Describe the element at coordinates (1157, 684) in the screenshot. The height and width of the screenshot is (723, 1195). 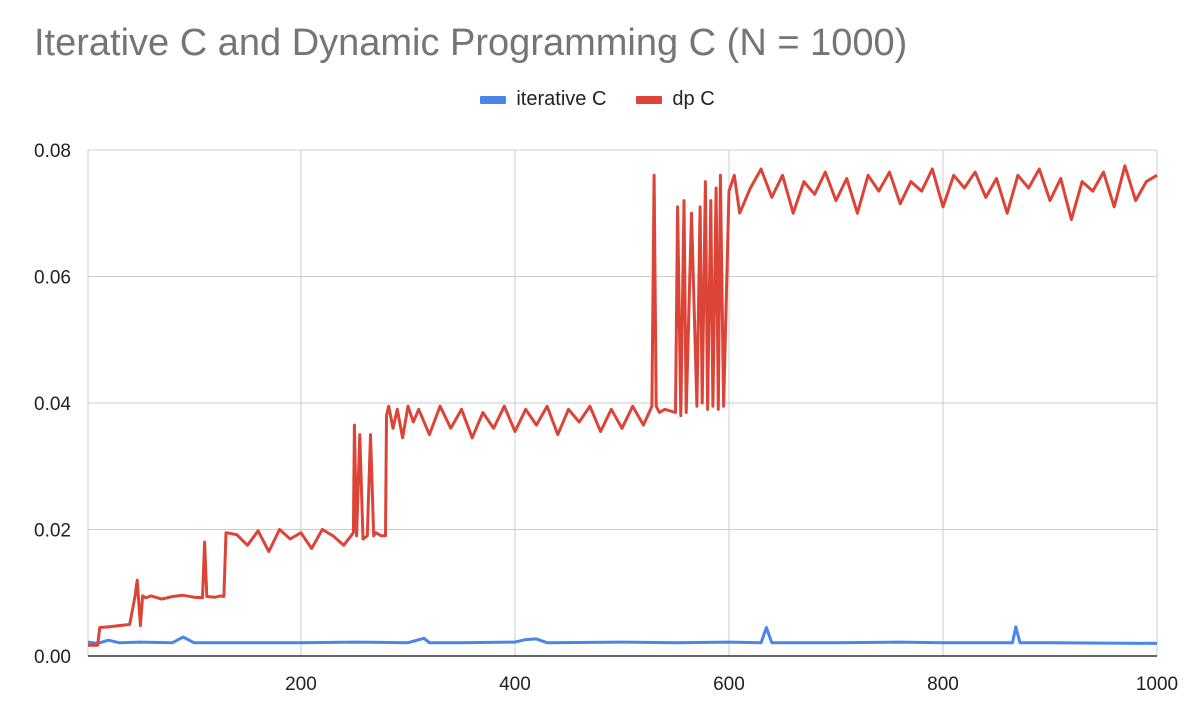
I see `x-tick-label: 1000` at that location.